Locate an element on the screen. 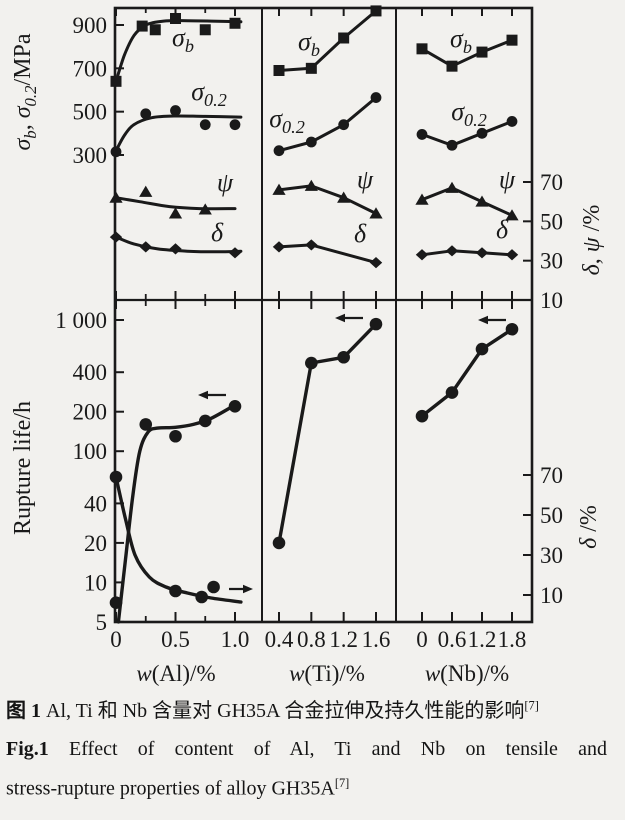 The image size is (625, 820). caption-zh-ref: [7] is located at coordinates (531, 705).